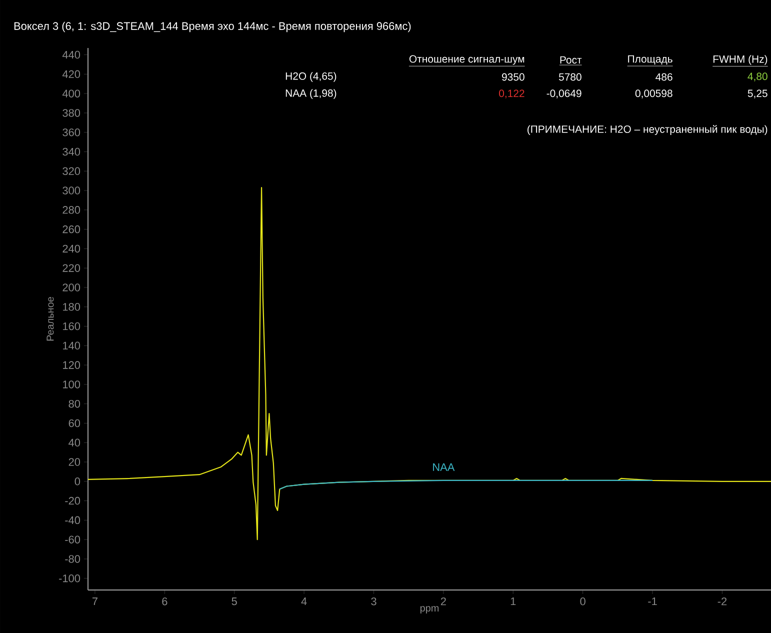  What do you see at coordinates (511, 94) in the screenshot?
I see `annotation: 0,122` at bounding box center [511, 94].